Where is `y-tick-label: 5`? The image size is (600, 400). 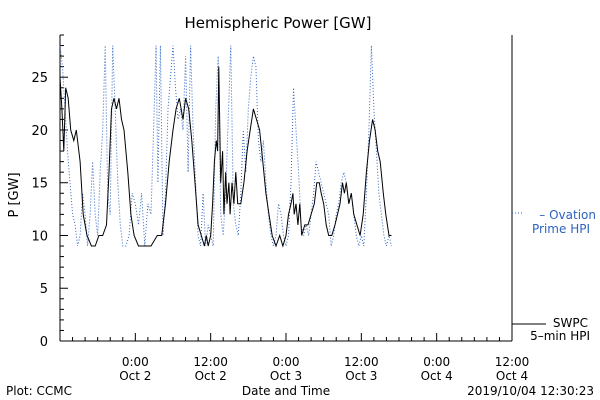
y-tick-label: 5 is located at coordinates (44, 289).